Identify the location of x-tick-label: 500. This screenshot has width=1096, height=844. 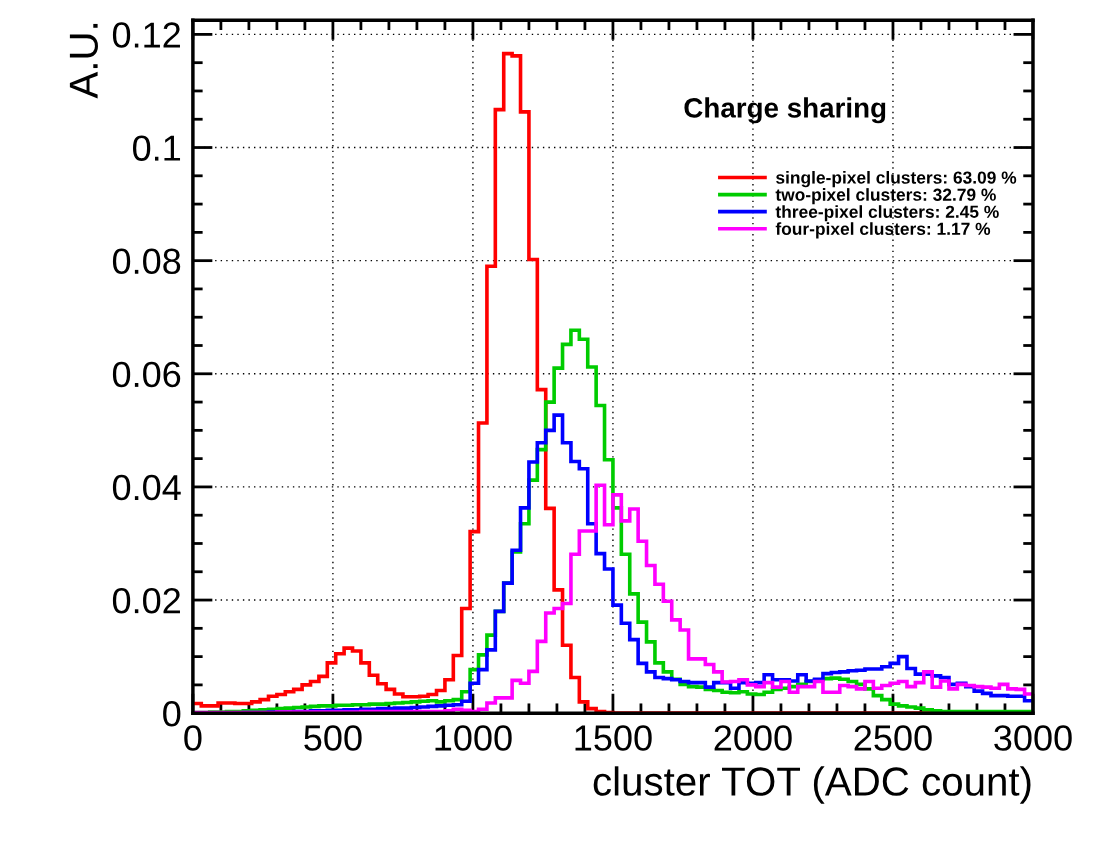
(333, 738).